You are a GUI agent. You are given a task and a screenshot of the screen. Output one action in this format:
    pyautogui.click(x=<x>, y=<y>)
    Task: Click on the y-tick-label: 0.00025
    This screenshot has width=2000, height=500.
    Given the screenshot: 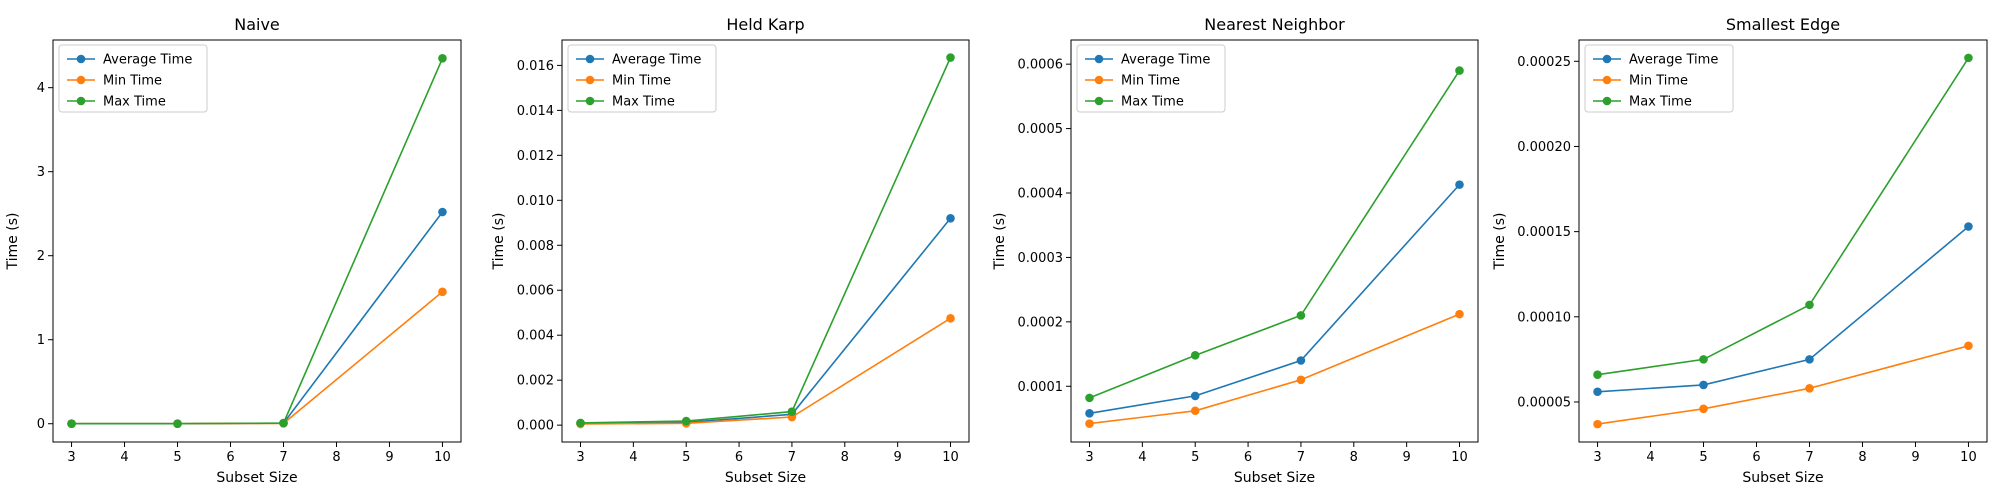 What is the action you would take?
    pyautogui.click(x=1544, y=62)
    